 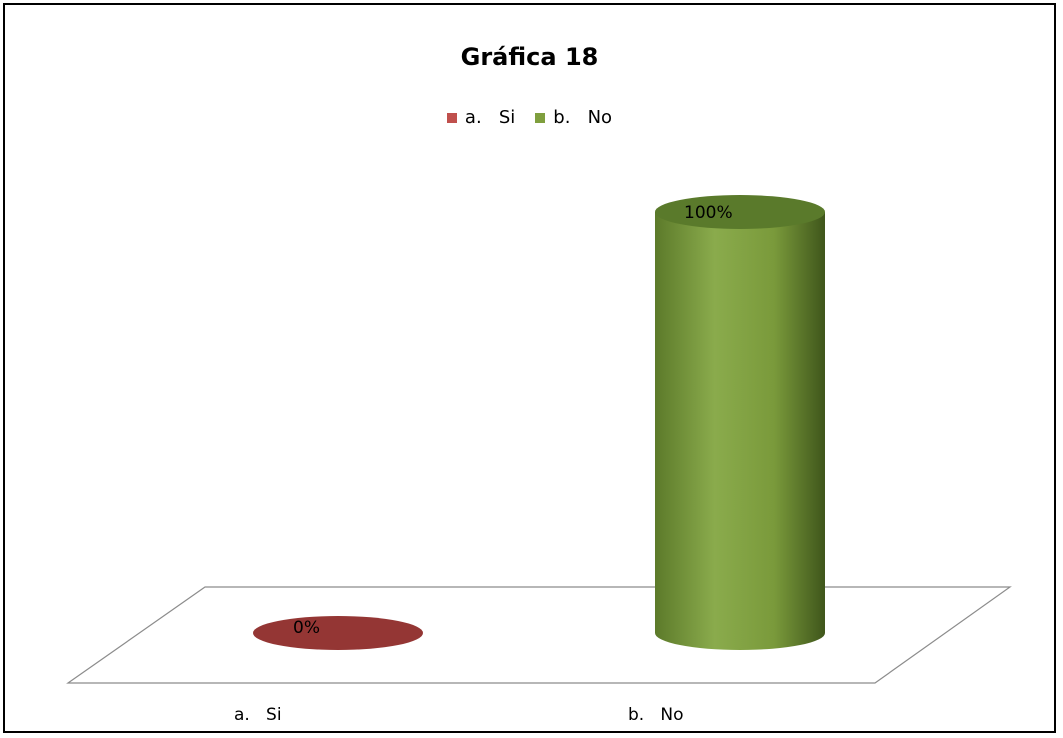 I want to click on legend-label-si: a. Si, so click(x=490, y=117).